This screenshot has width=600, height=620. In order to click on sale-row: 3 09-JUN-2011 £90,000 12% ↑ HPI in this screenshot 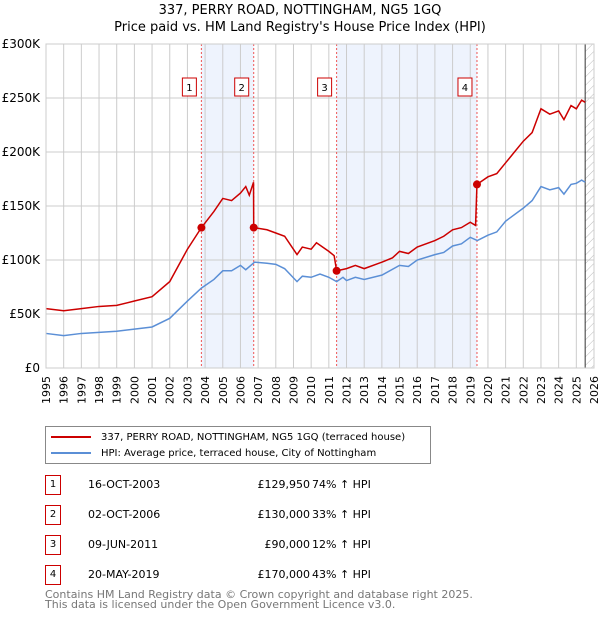, I will do `click(255, 545)`.